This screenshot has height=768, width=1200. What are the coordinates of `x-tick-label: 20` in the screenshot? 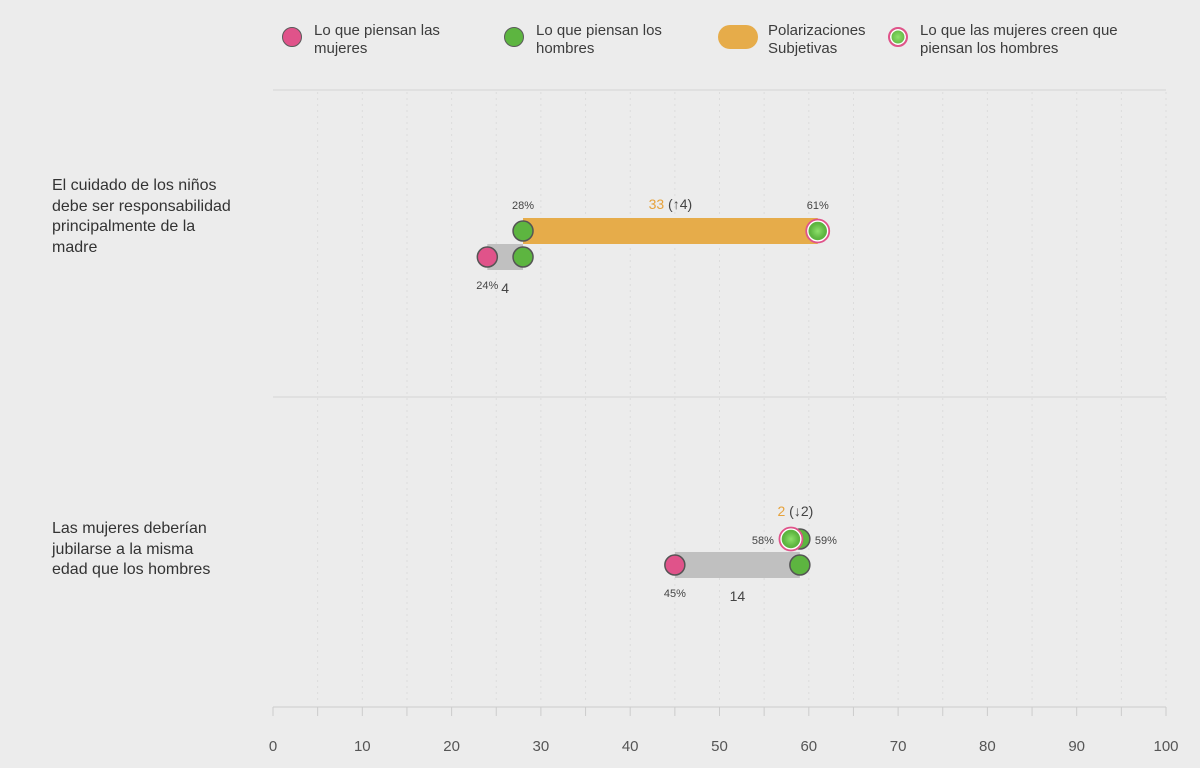 It's located at (451, 746).